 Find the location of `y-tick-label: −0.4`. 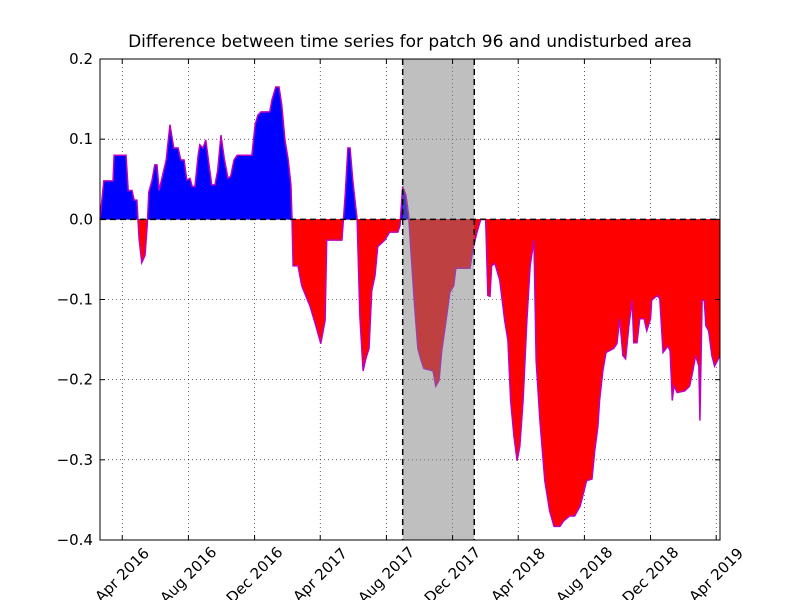

y-tick-label: −0.4 is located at coordinates (75, 540).